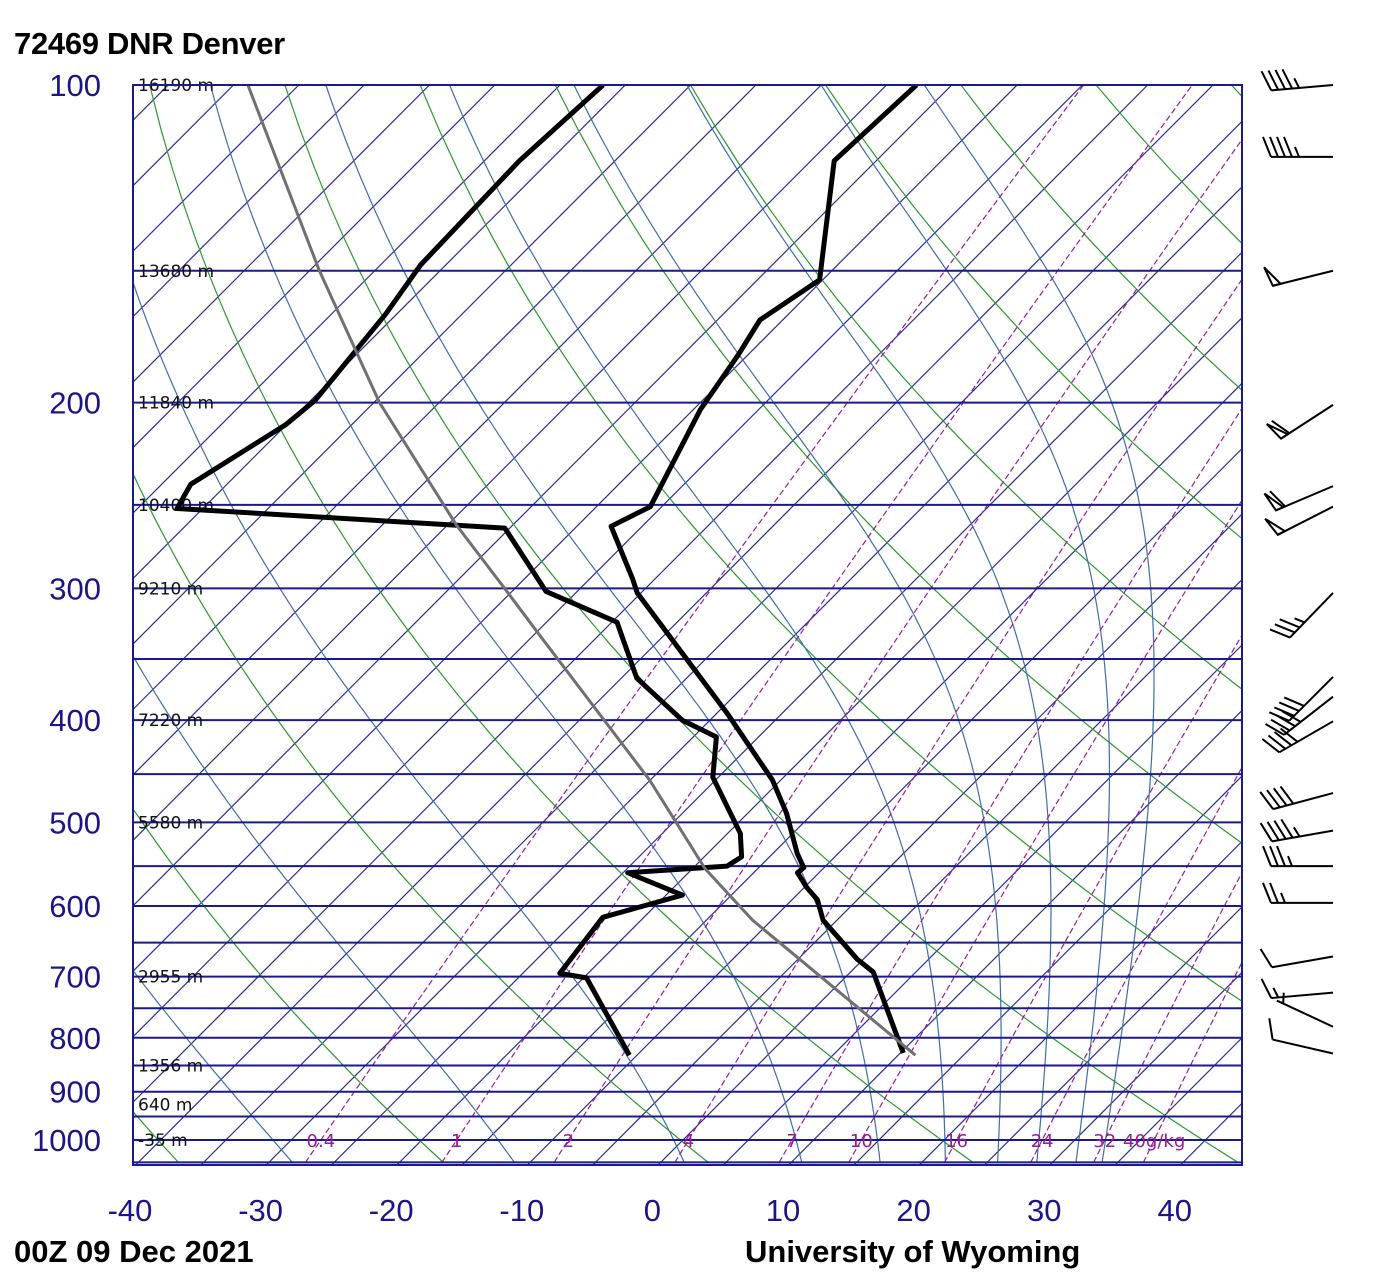 This screenshot has height=1278, width=1390. I want to click on temperature-tick-label: 30, so click(1044, 1210).